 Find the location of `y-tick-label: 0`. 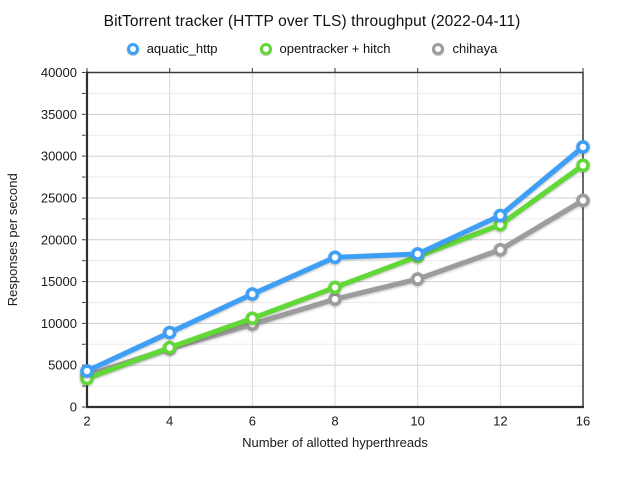

y-tick-label: 0 is located at coordinates (73, 407).